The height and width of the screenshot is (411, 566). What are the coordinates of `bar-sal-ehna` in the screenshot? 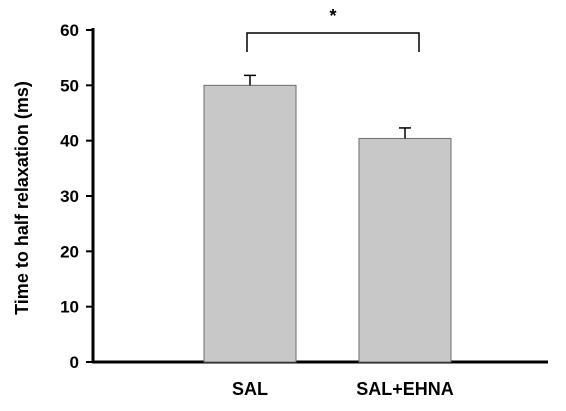 It's located at (405, 250).